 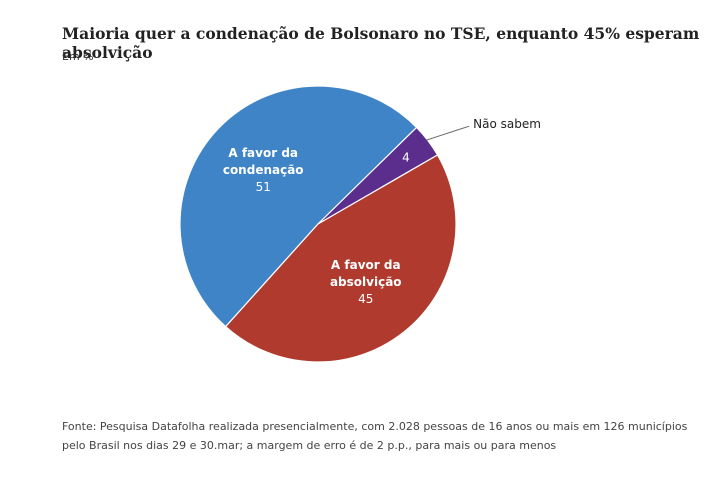 What do you see at coordinates (263, 162) in the screenshot?
I see `category-label: A favor da condenação` at bounding box center [263, 162].